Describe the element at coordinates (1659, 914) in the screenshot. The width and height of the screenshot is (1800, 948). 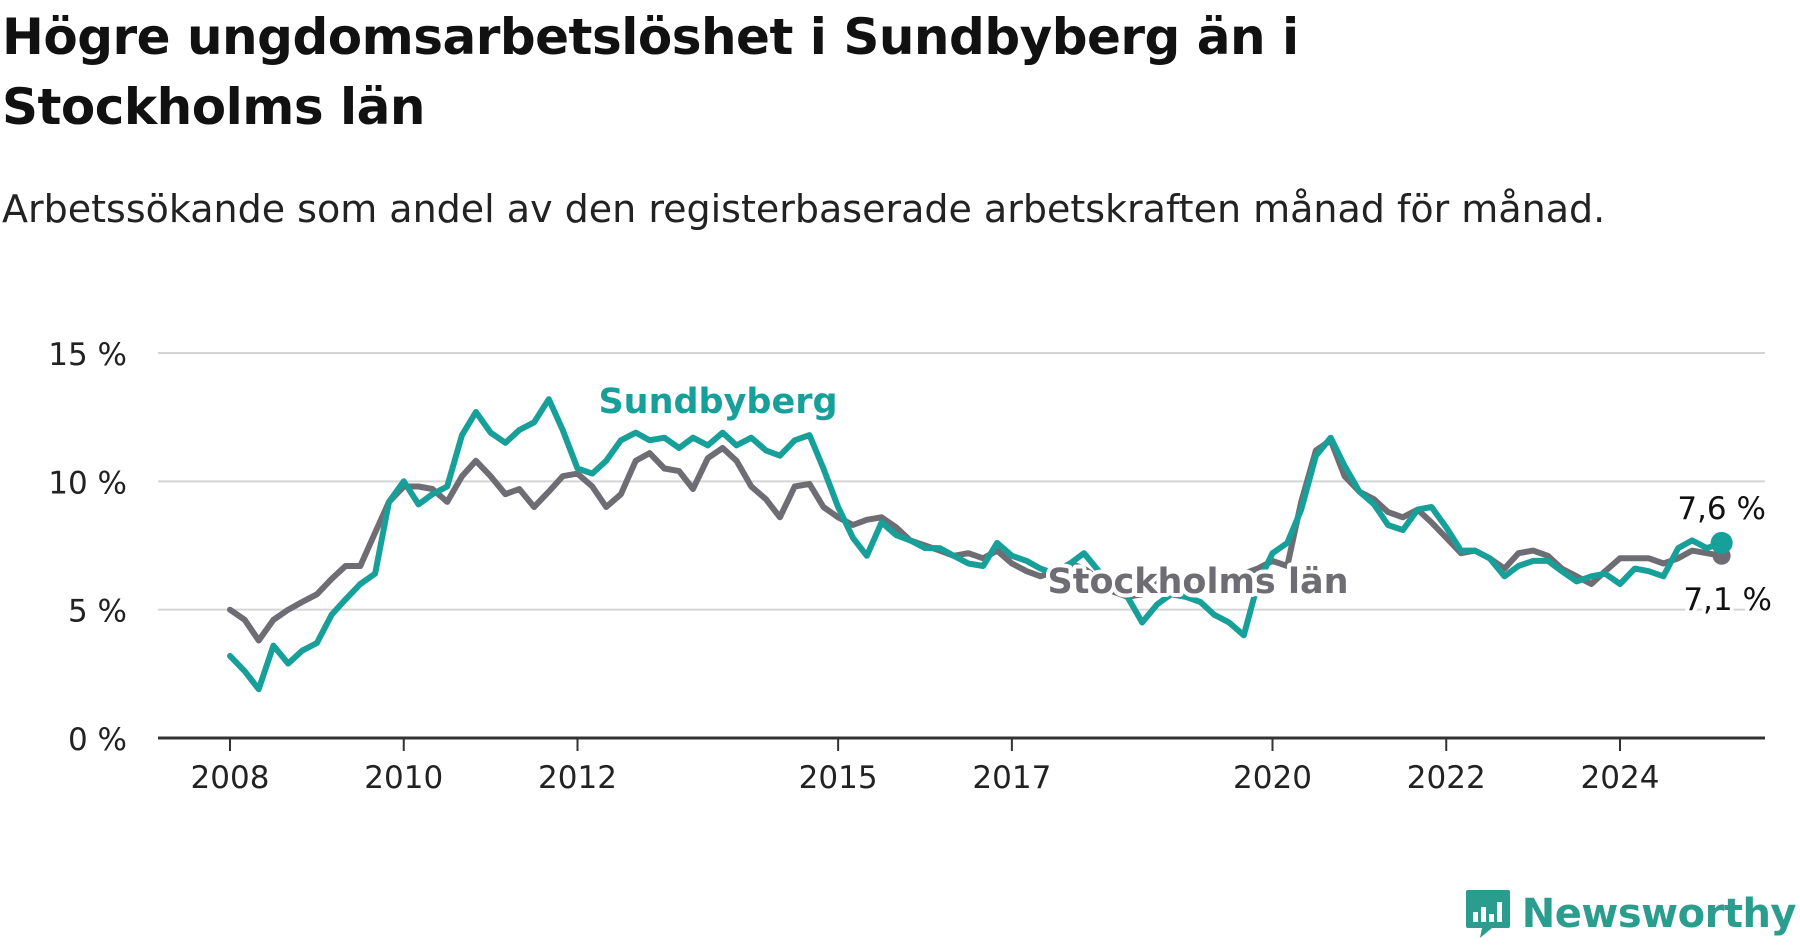
I see `brand-name: Newsworthy` at that location.